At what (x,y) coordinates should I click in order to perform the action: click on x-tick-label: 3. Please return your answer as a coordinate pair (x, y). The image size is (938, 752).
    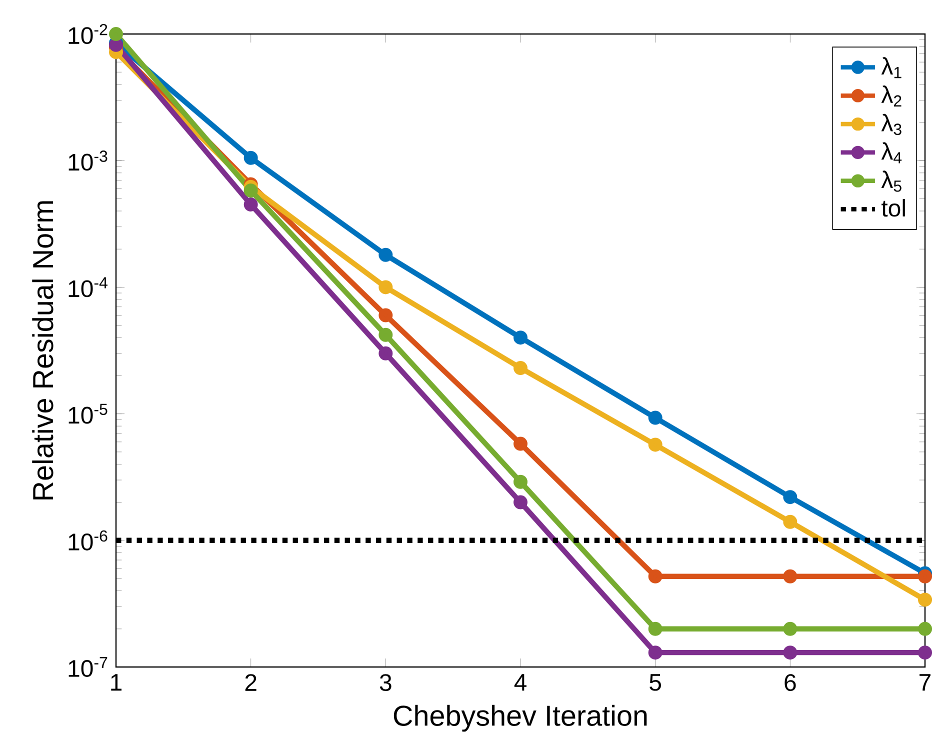
    Looking at the image, I should click on (386, 683).